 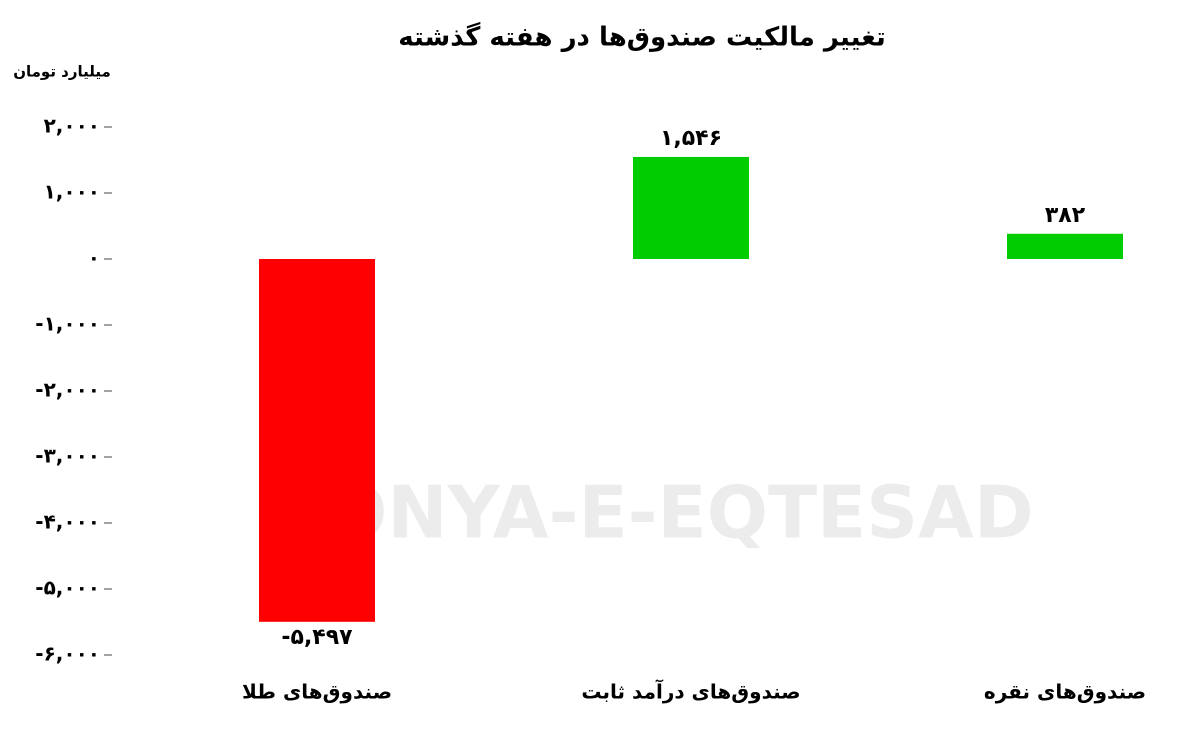 I want to click on x-tick-label: صندوق‌های طلا, so click(x=317, y=692).